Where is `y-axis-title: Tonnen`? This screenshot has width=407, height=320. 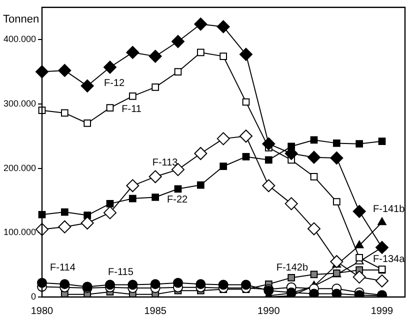 y-axis-title: Tonnen is located at coordinates (21, 19).